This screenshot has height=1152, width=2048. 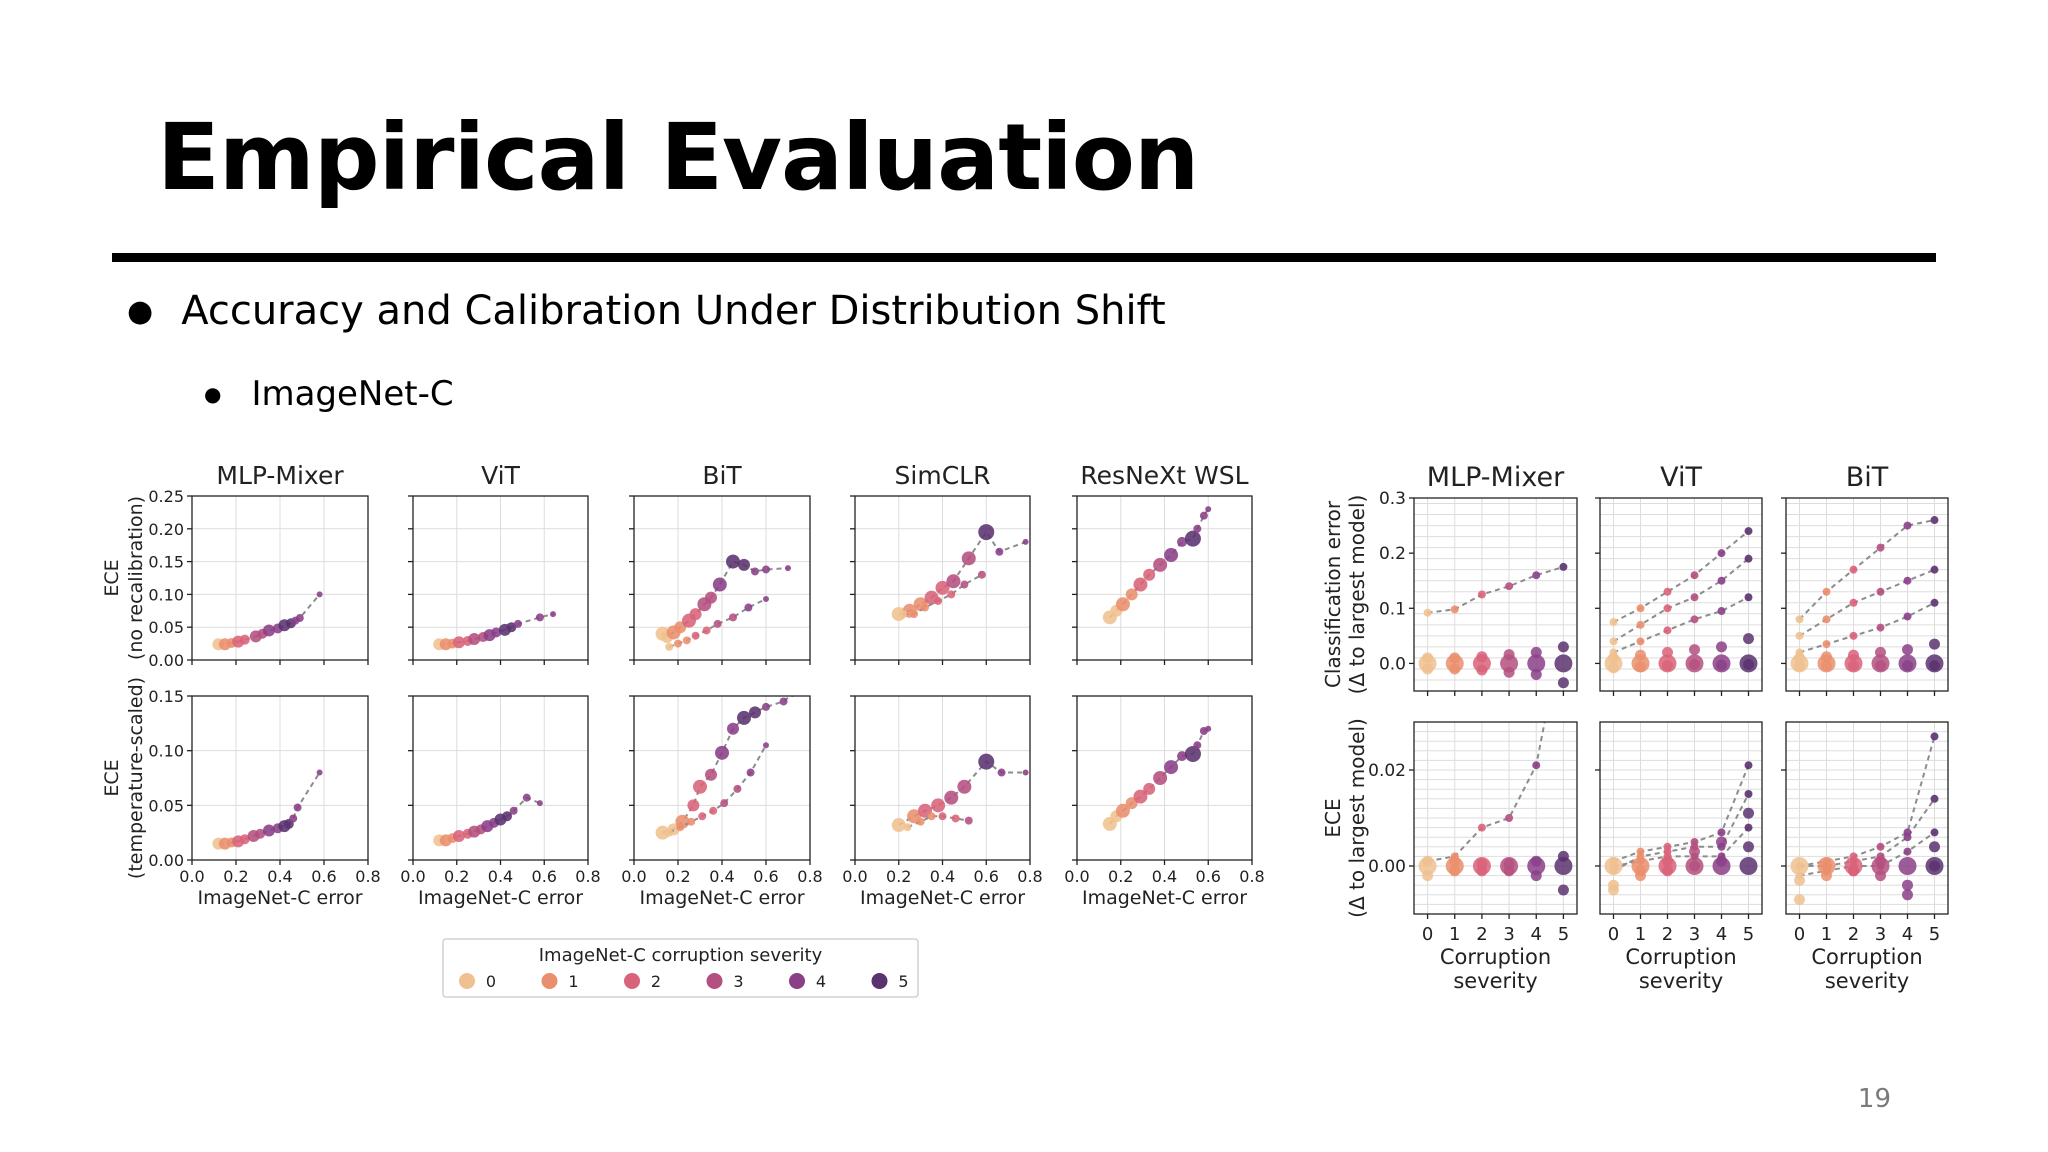 I want to click on x-tick-label: 0.6, so click(x=765, y=876).